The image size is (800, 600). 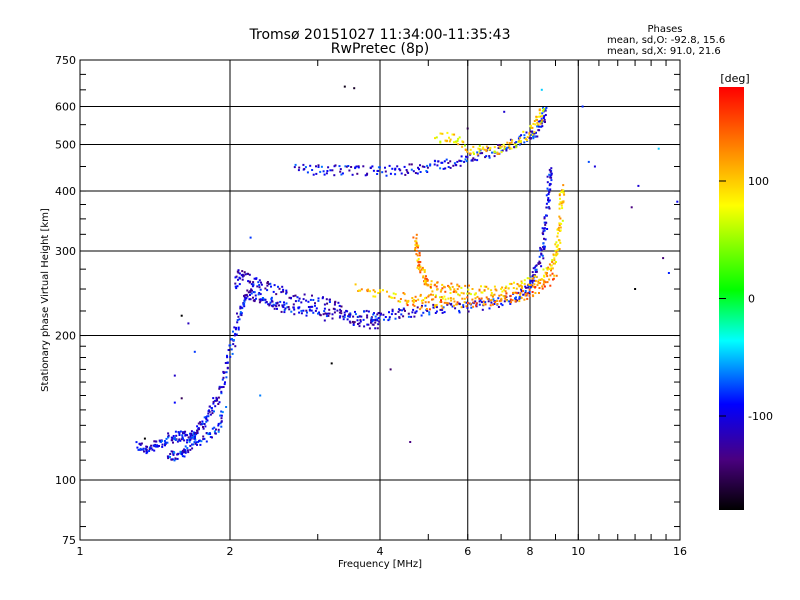 I want to click on x-tick-label: 8, so click(x=530, y=551).